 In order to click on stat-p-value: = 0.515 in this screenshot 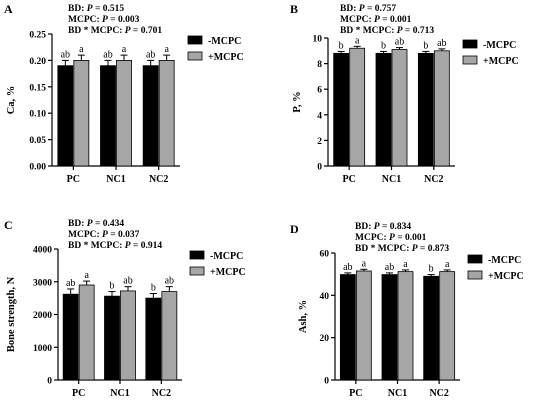, I will do `click(109, 9)`.